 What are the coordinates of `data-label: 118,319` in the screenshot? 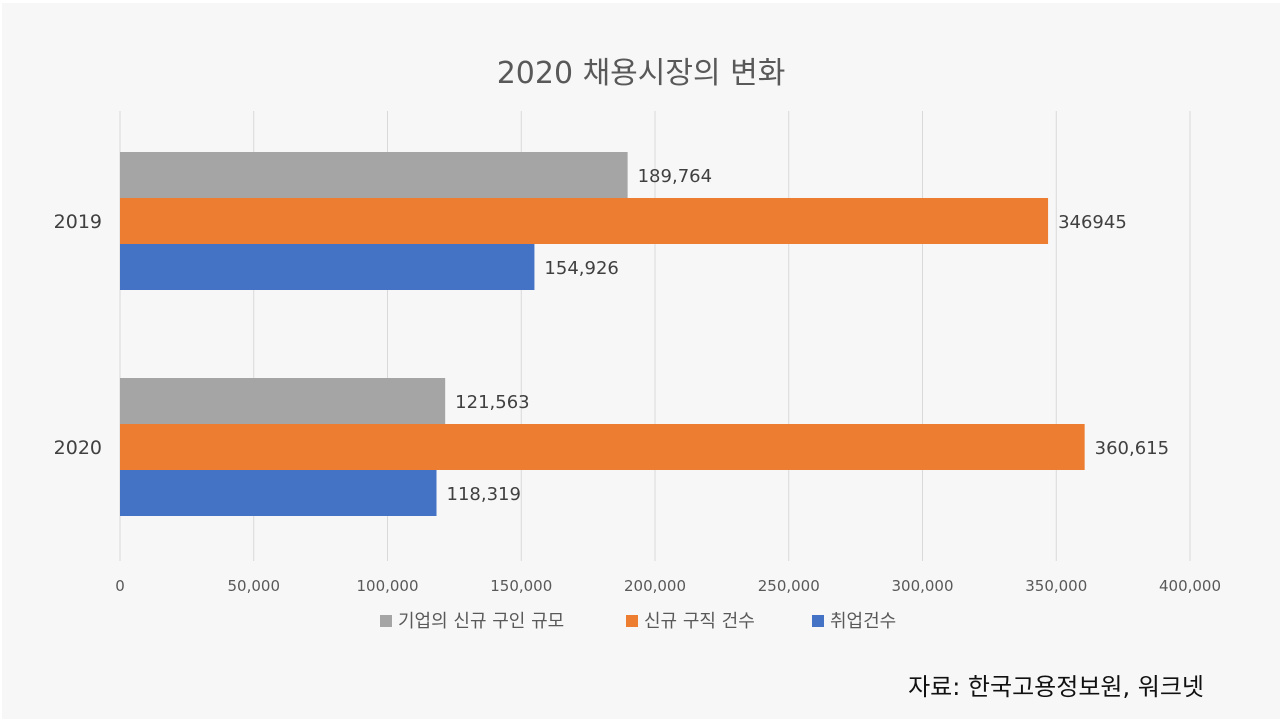 It's located at (484, 494).